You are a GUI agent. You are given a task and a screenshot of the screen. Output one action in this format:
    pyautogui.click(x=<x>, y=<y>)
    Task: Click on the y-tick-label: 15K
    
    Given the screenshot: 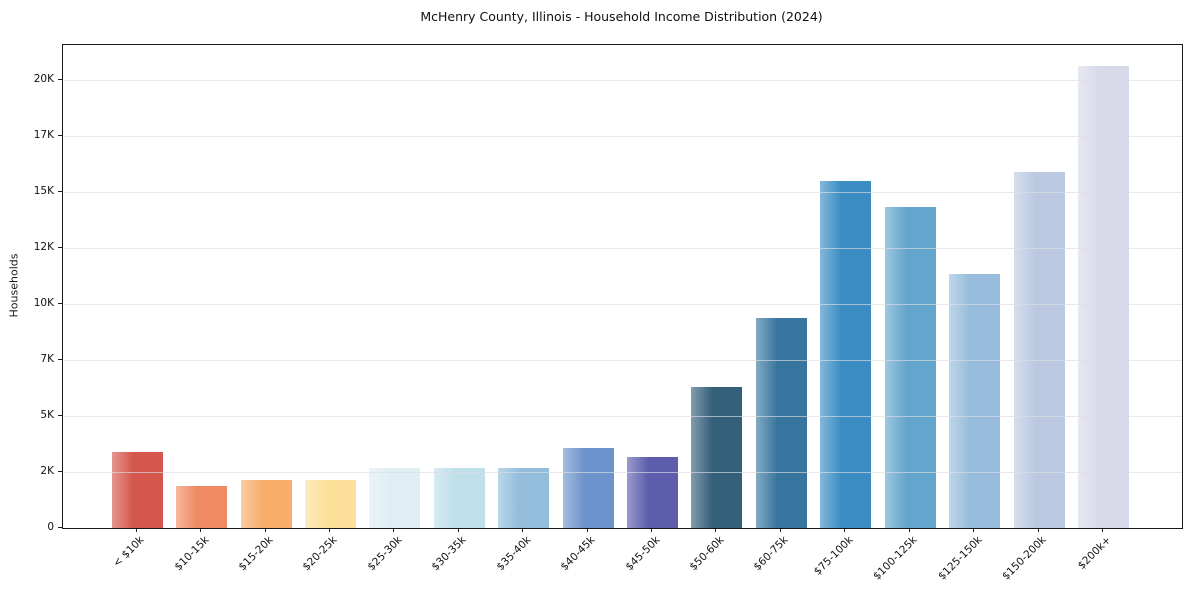 What is the action you would take?
    pyautogui.click(x=43, y=190)
    